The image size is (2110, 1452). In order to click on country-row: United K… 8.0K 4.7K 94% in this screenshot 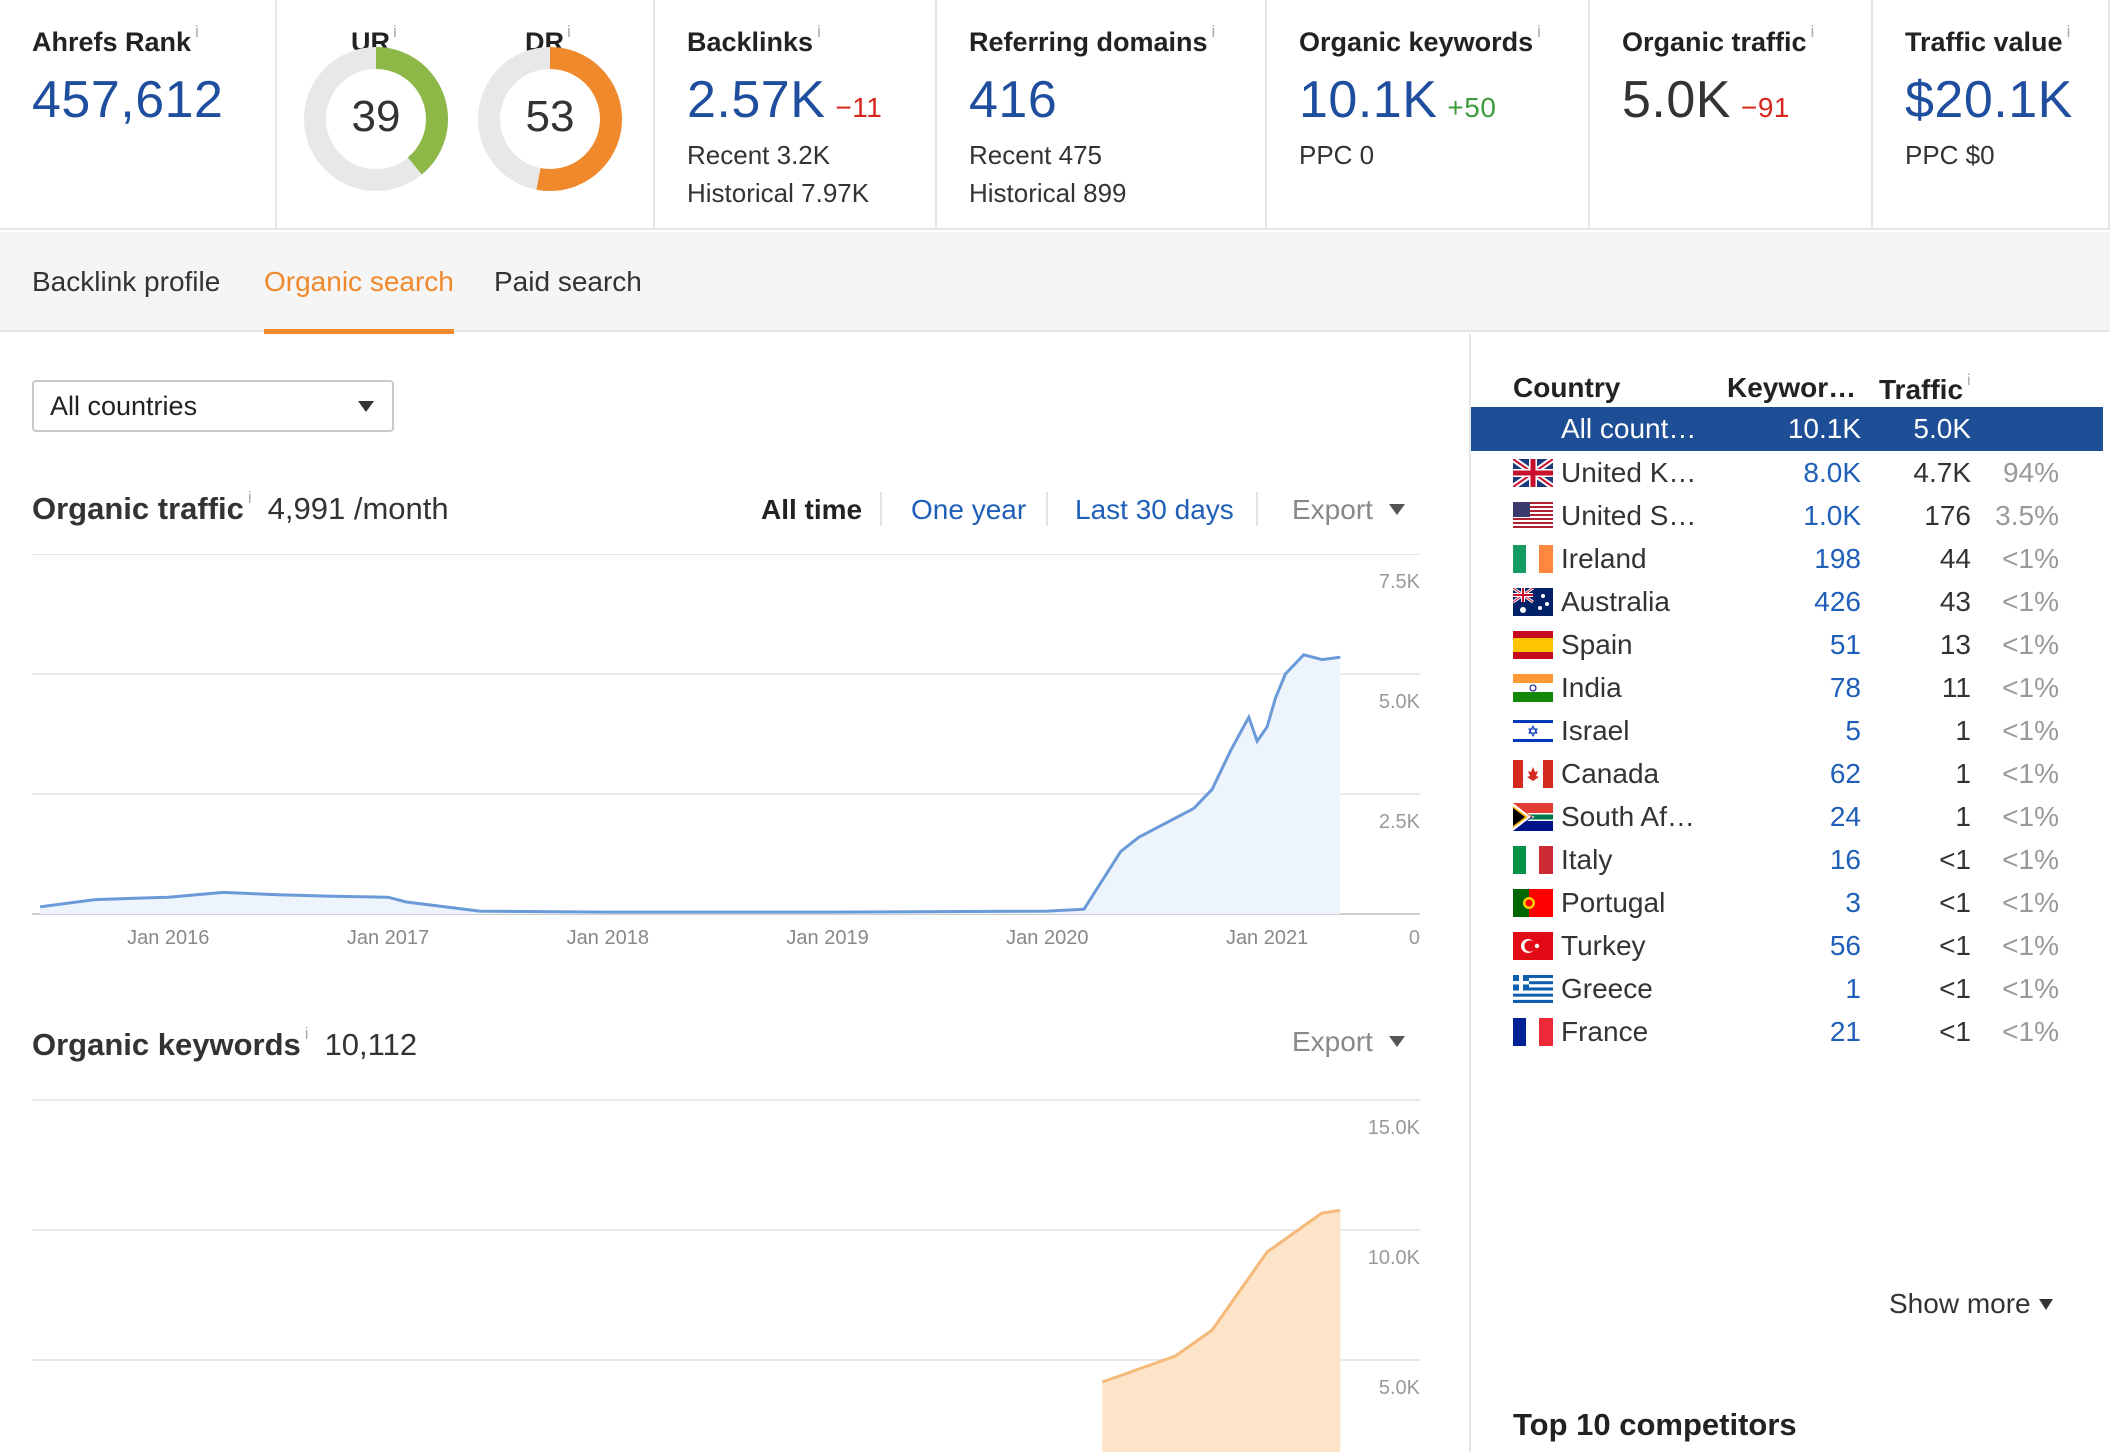, I will do `click(1787, 472)`.